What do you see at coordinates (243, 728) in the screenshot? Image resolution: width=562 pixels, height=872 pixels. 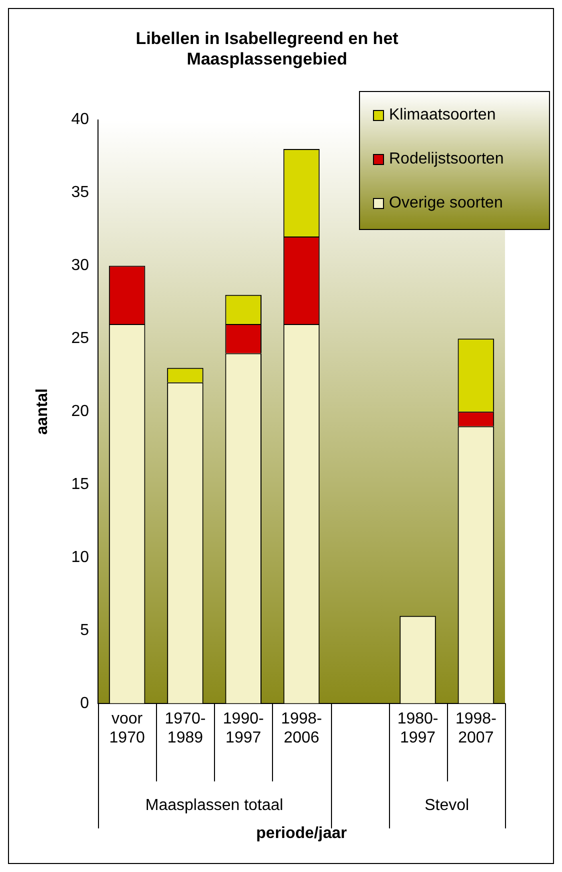 I see `x-tick-label: 1990-1997` at bounding box center [243, 728].